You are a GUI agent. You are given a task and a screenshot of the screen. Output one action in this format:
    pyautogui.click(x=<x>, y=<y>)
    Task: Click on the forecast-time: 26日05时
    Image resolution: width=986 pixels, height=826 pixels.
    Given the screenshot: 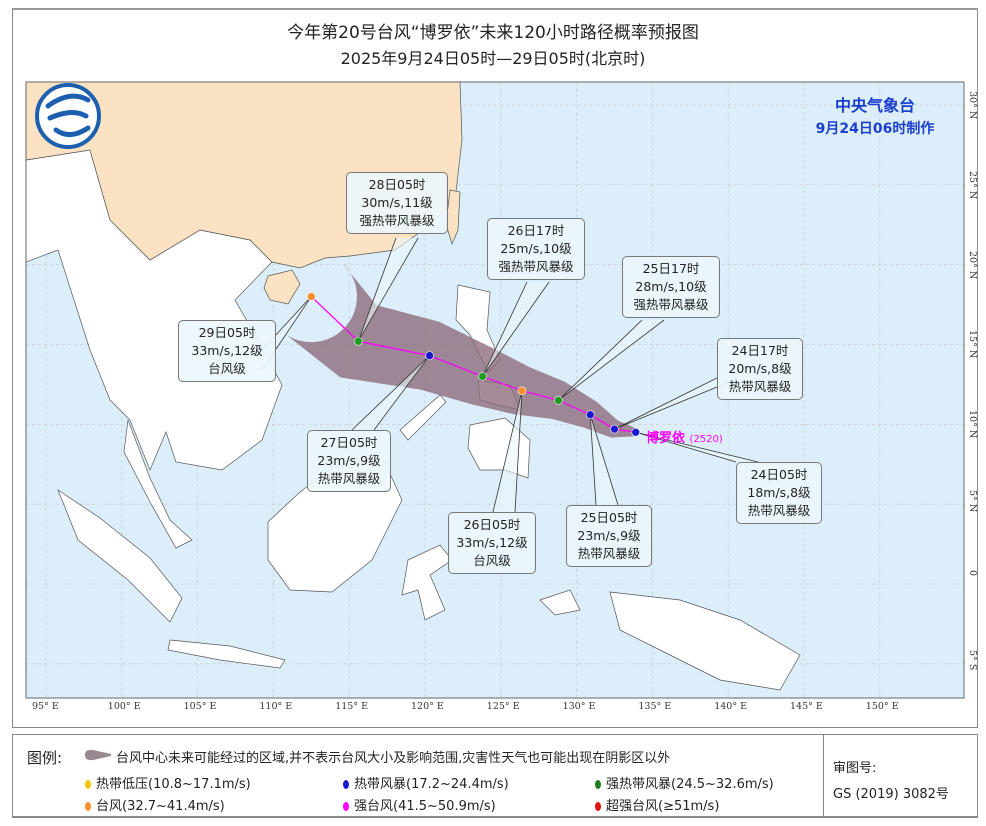 What is the action you would take?
    pyautogui.click(x=492, y=524)
    